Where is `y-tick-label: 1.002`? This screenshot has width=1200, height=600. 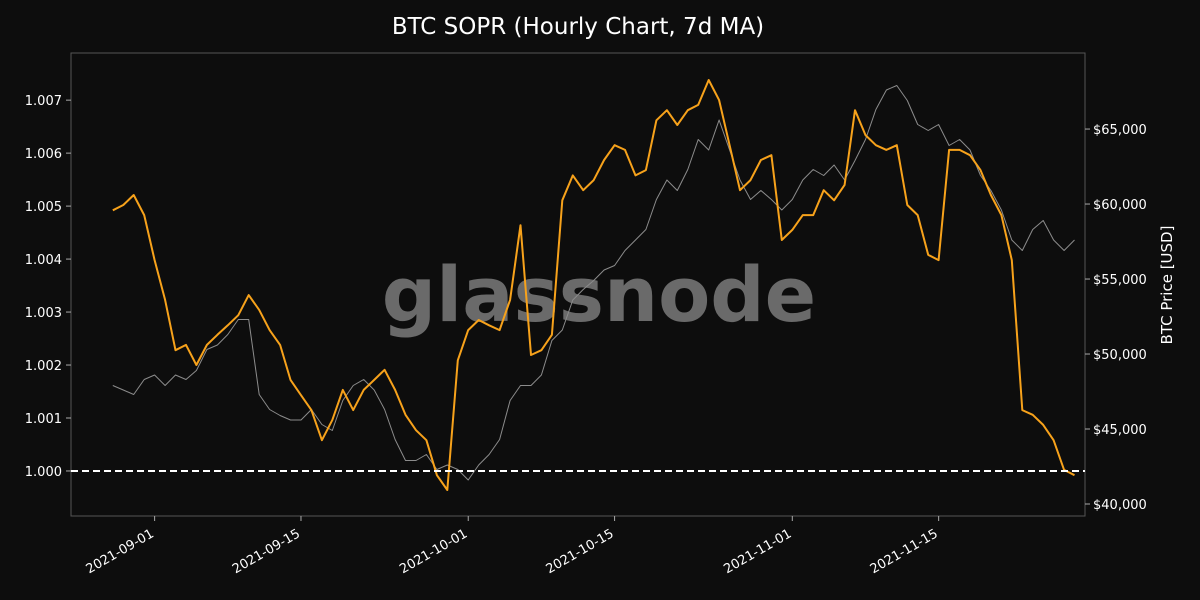 y-tick-label: 1.002 is located at coordinates (43, 366).